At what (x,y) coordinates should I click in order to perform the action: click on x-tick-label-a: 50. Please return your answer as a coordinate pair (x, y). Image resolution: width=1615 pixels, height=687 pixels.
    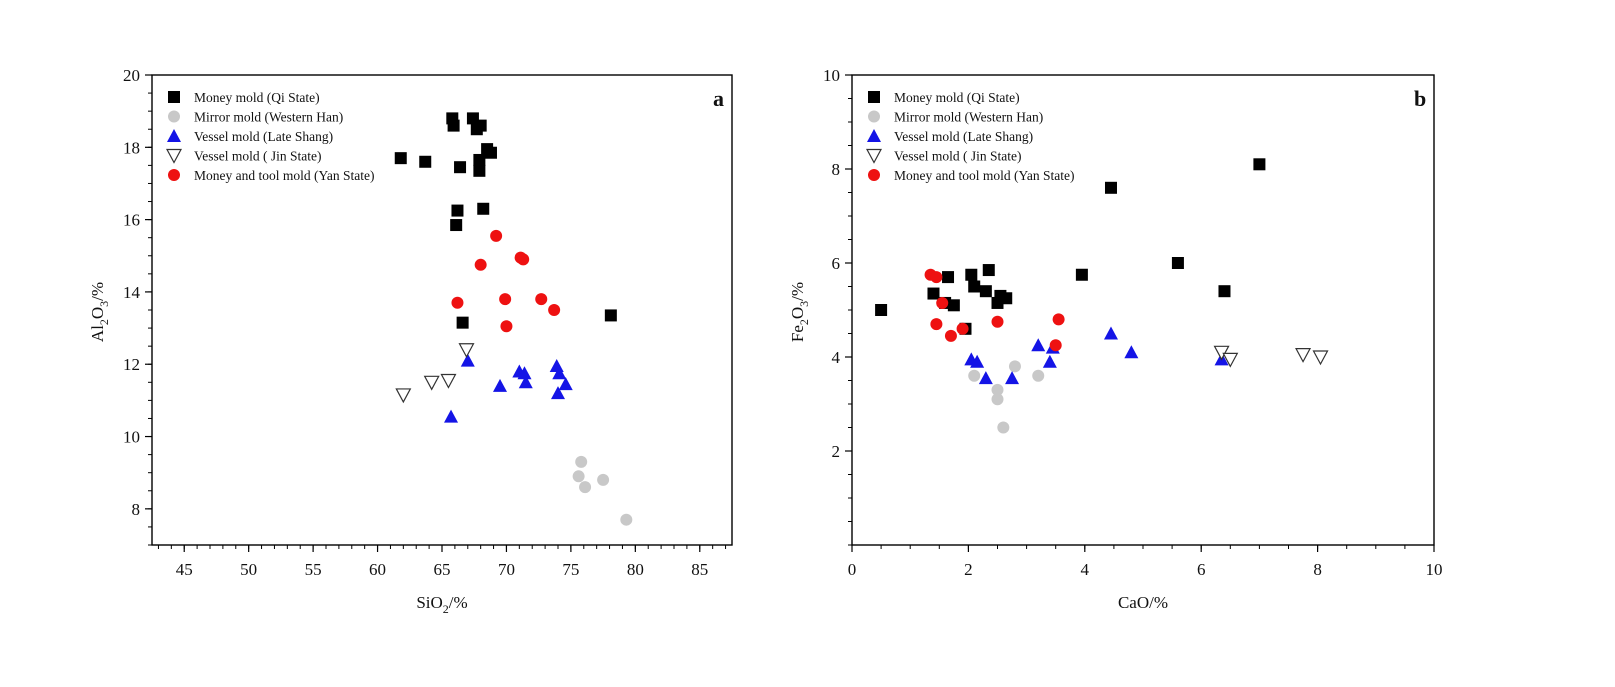
    Looking at the image, I should click on (248, 569).